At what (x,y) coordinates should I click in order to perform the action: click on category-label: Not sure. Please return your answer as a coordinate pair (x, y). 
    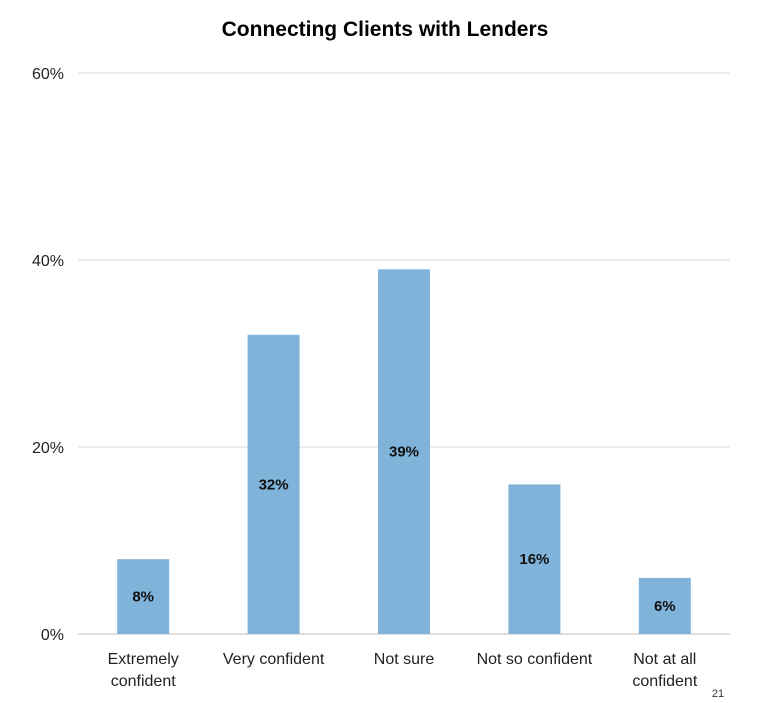
    Looking at the image, I should click on (404, 659).